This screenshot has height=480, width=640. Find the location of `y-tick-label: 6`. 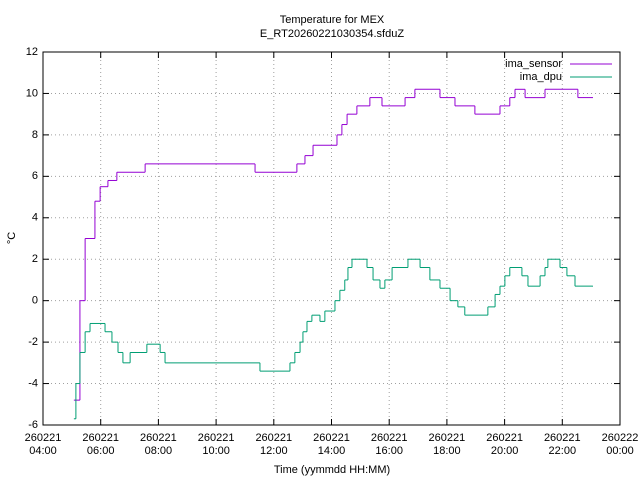

y-tick-label: 6 is located at coordinates (35, 176).